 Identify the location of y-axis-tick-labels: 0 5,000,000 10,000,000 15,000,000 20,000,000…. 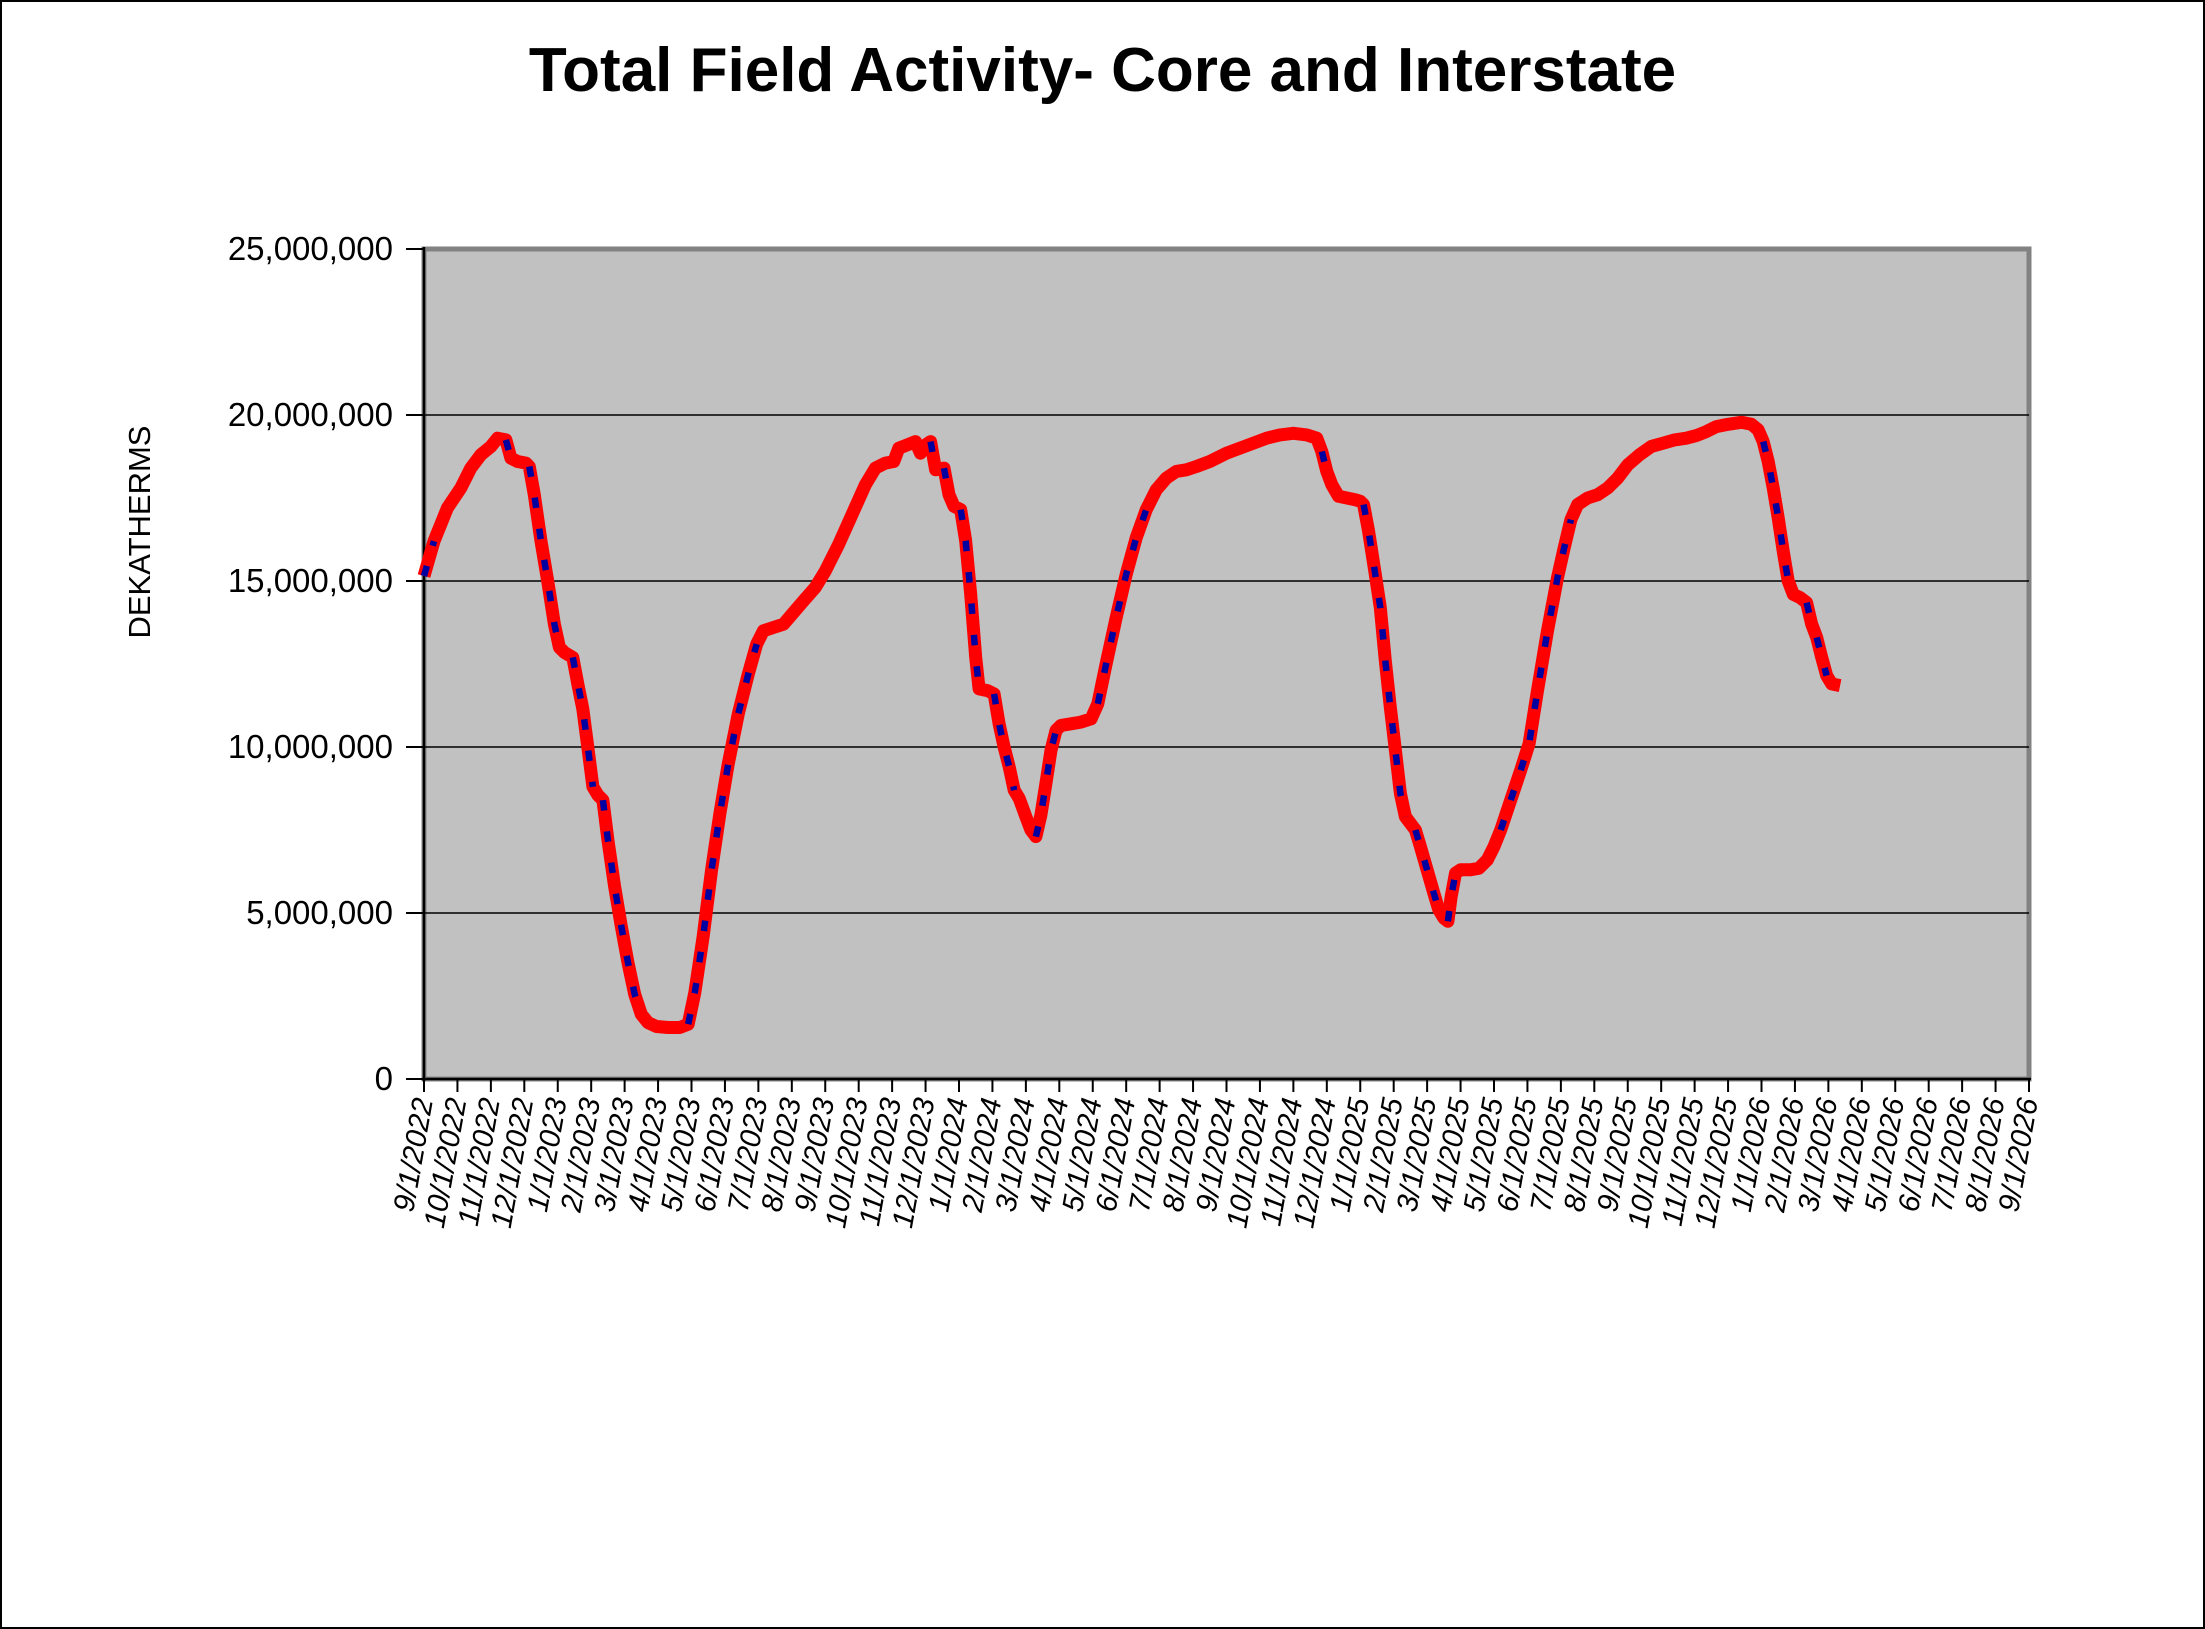
(310, 663).